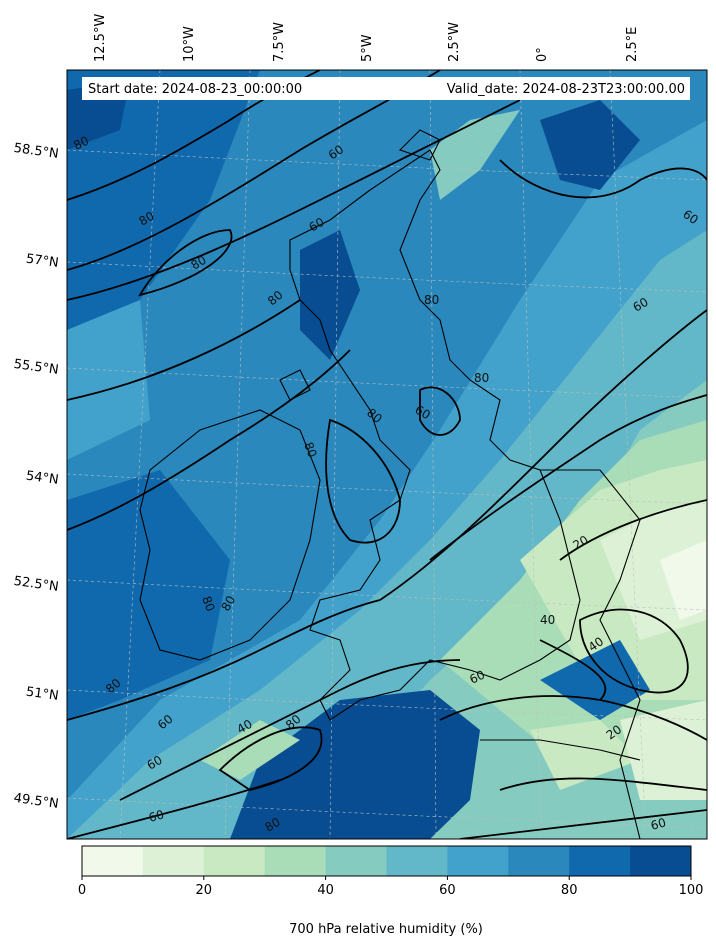 Image resolution: width=716 pixels, height=949 pixels. Describe the element at coordinates (386, 88) in the screenshot. I see `info-box` at that location.